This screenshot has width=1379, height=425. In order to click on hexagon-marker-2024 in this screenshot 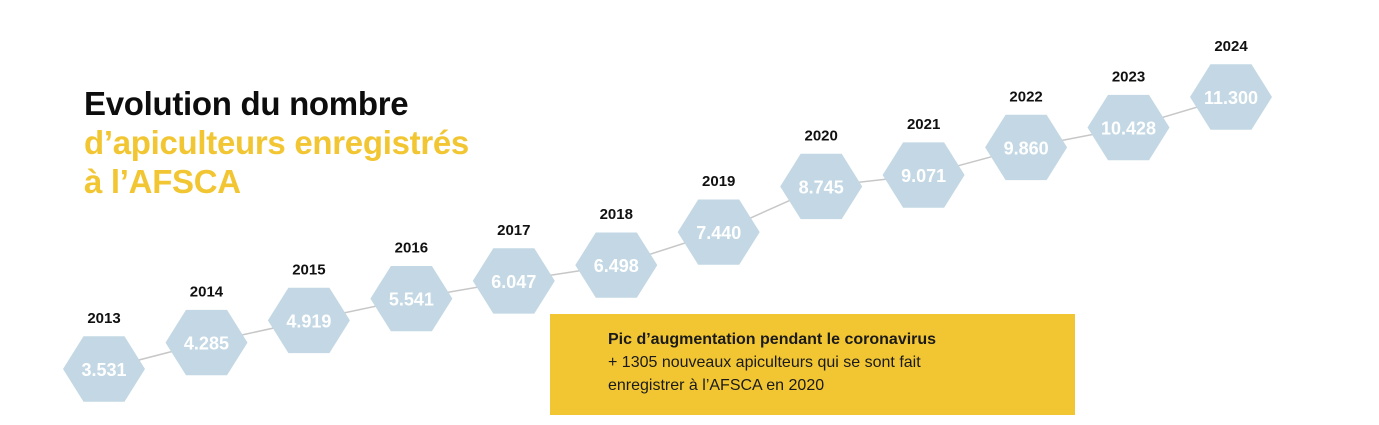, I will do `click(1231, 97)`.